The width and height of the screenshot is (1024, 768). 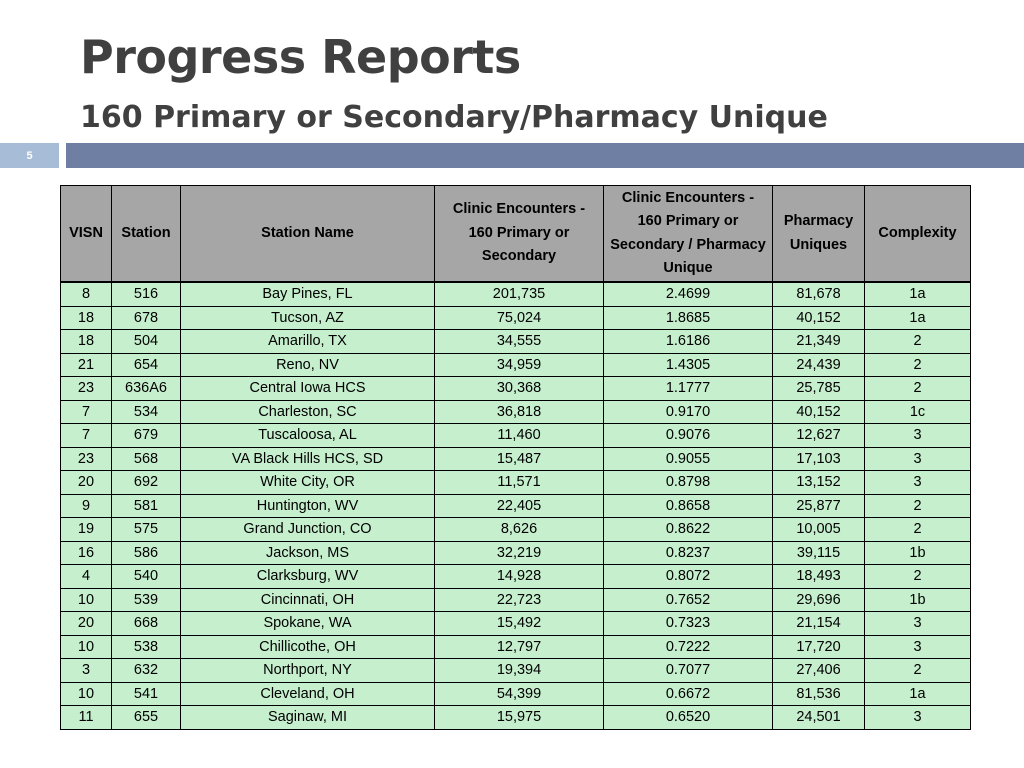 What do you see at coordinates (688, 411) in the screenshot?
I see `ratio-cell: 0.9170` at bounding box center [688, 411].